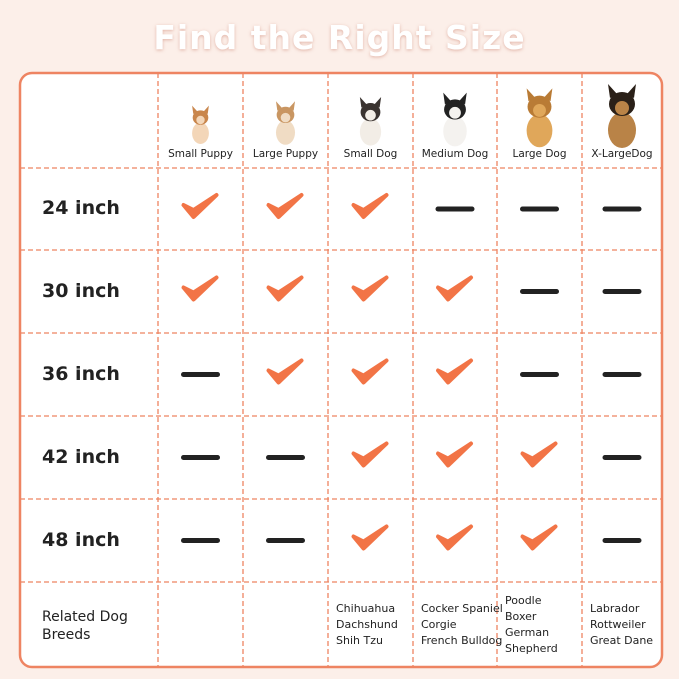 This screenshot has width=679, height=679. Describe the element at coordinates (439, 624) in the screenshot. I see `breed-name: Corgie` at that location.